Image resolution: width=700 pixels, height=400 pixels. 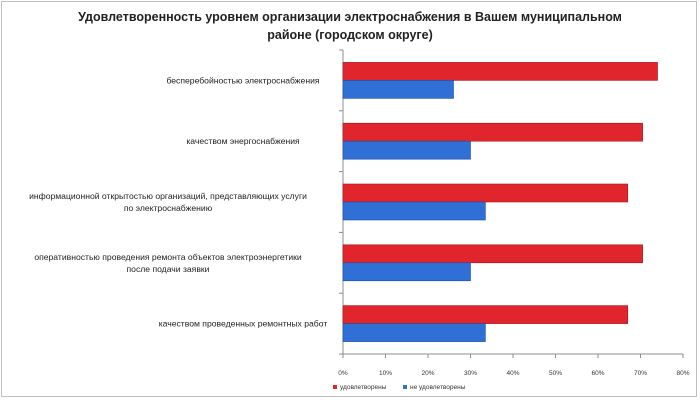 I want to click on x-tick-label: 40%, so click(x=512, y=373).